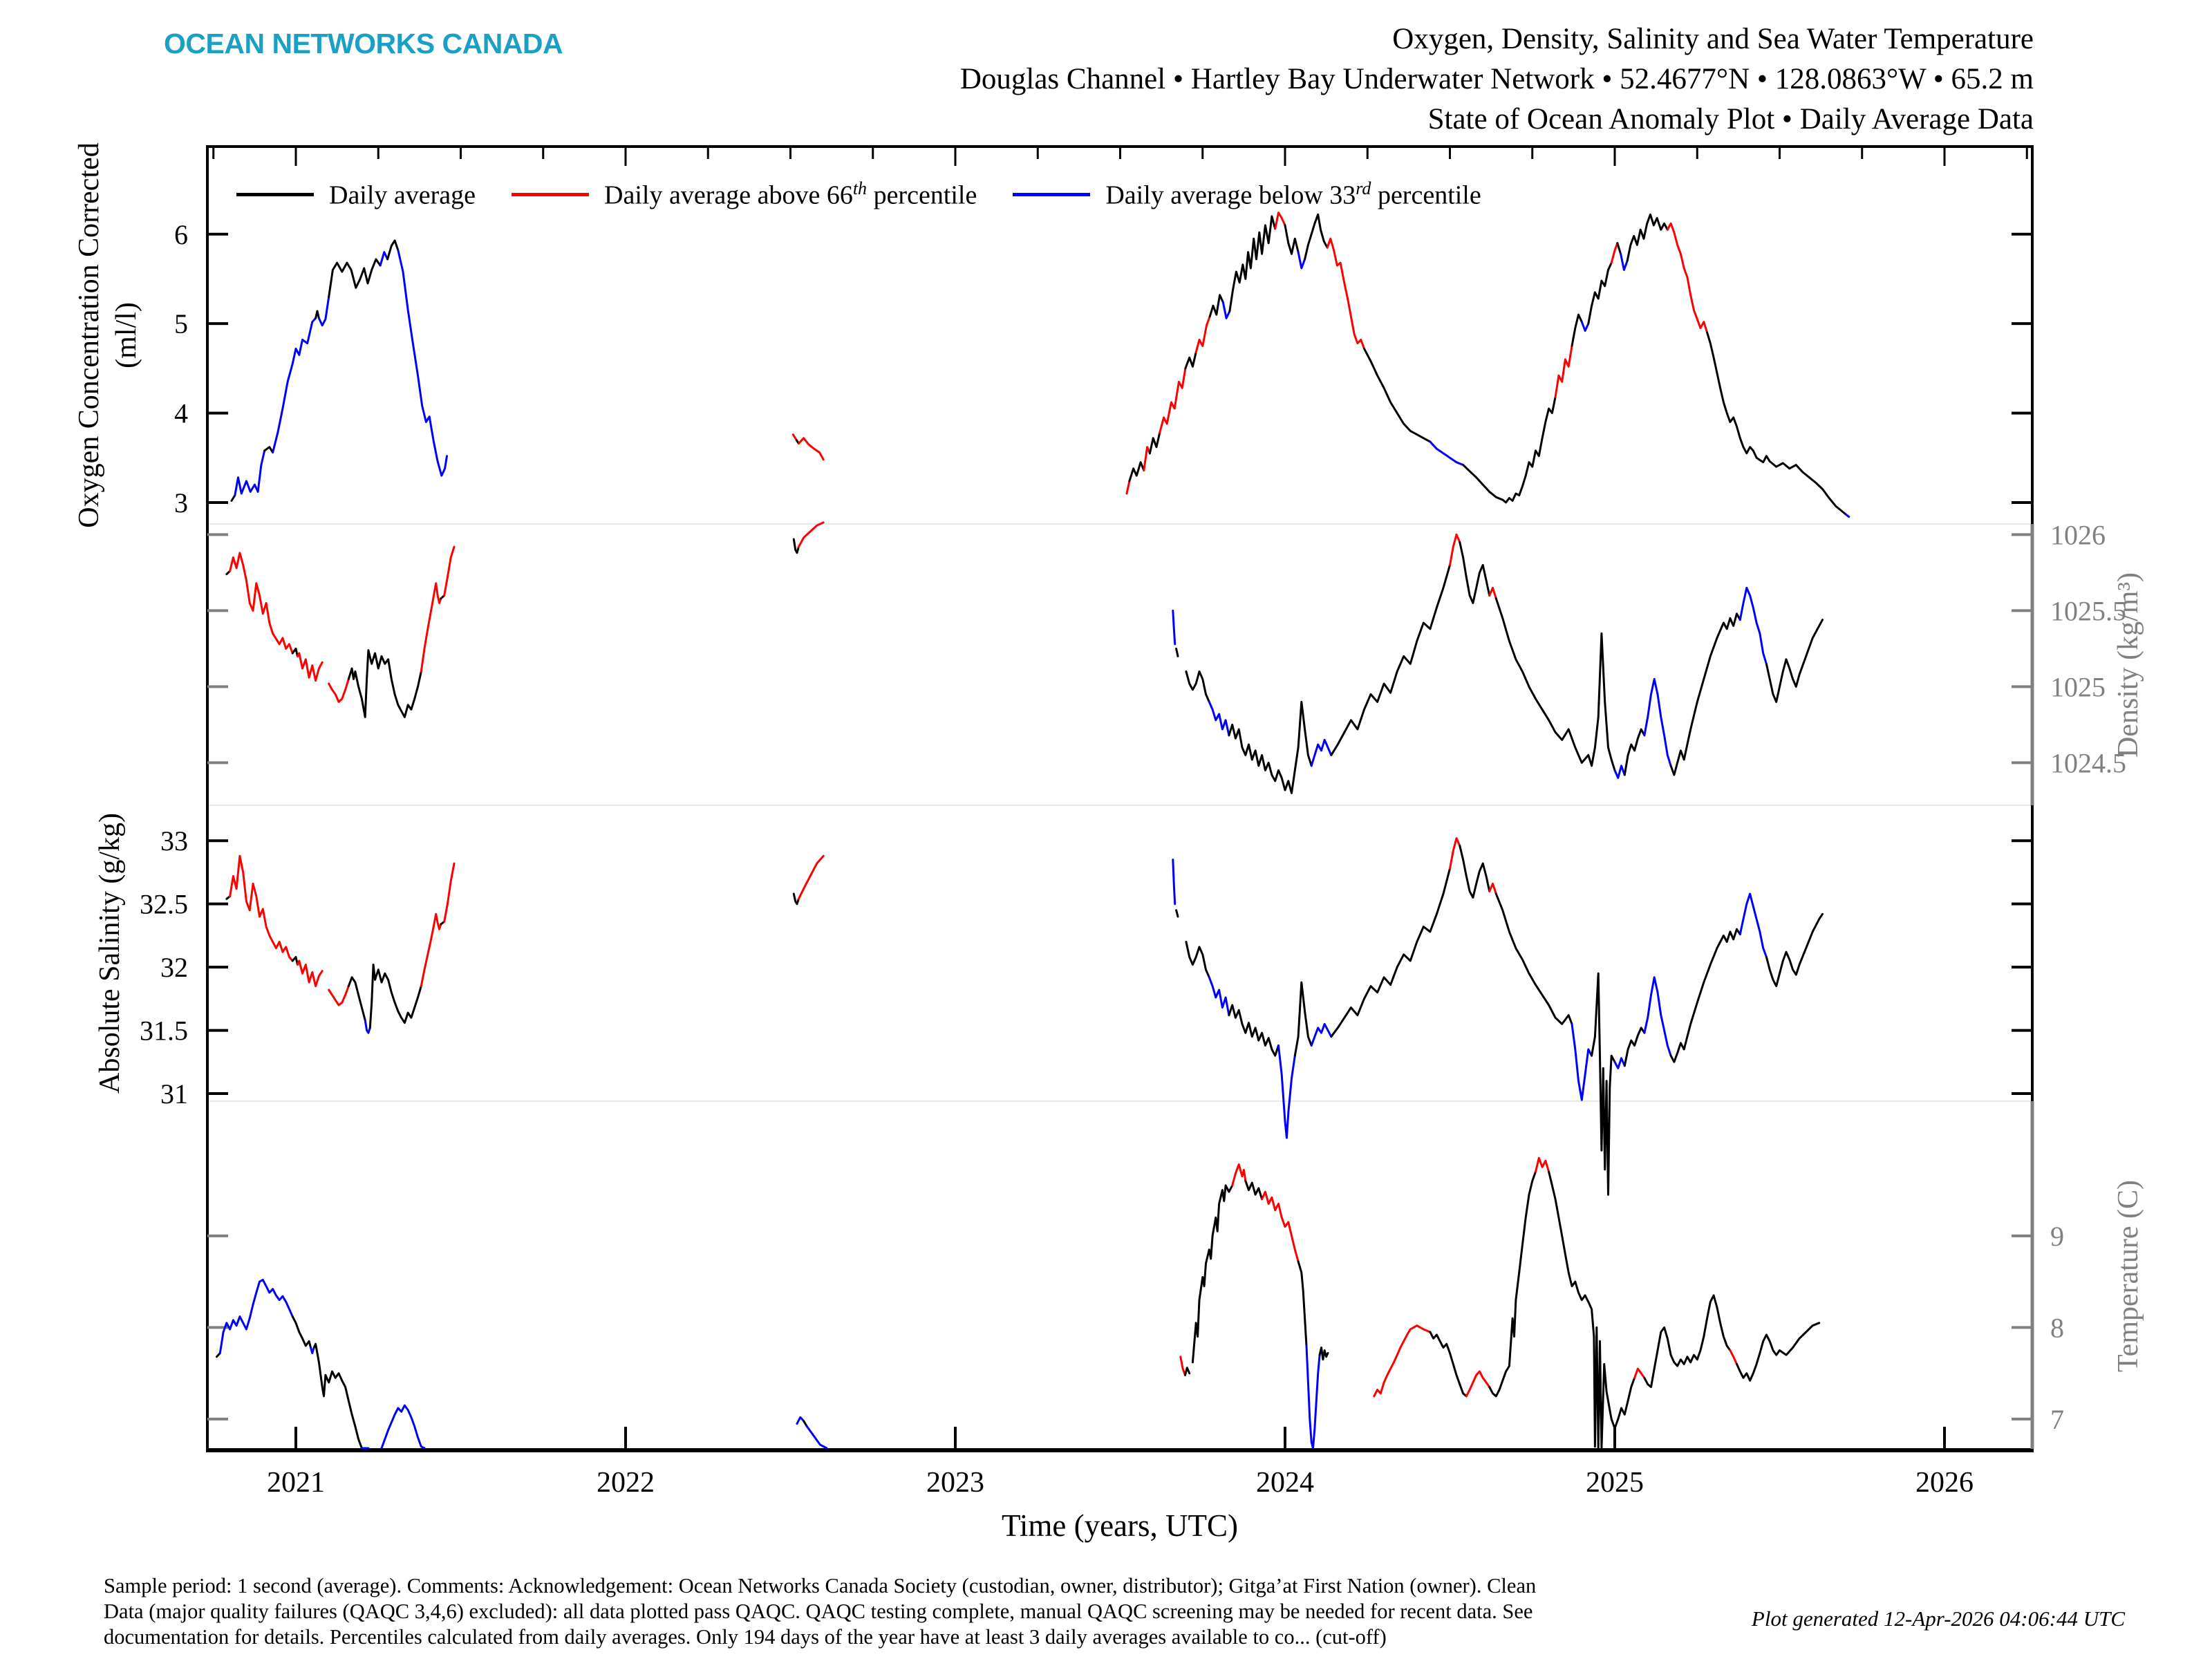 Image resolution: width=2212 pixels, height=1659 pixels. Describe the element at coordinates (2078, 534) in the screenshot. I see `density-y-tick-label: 1026` at that location.